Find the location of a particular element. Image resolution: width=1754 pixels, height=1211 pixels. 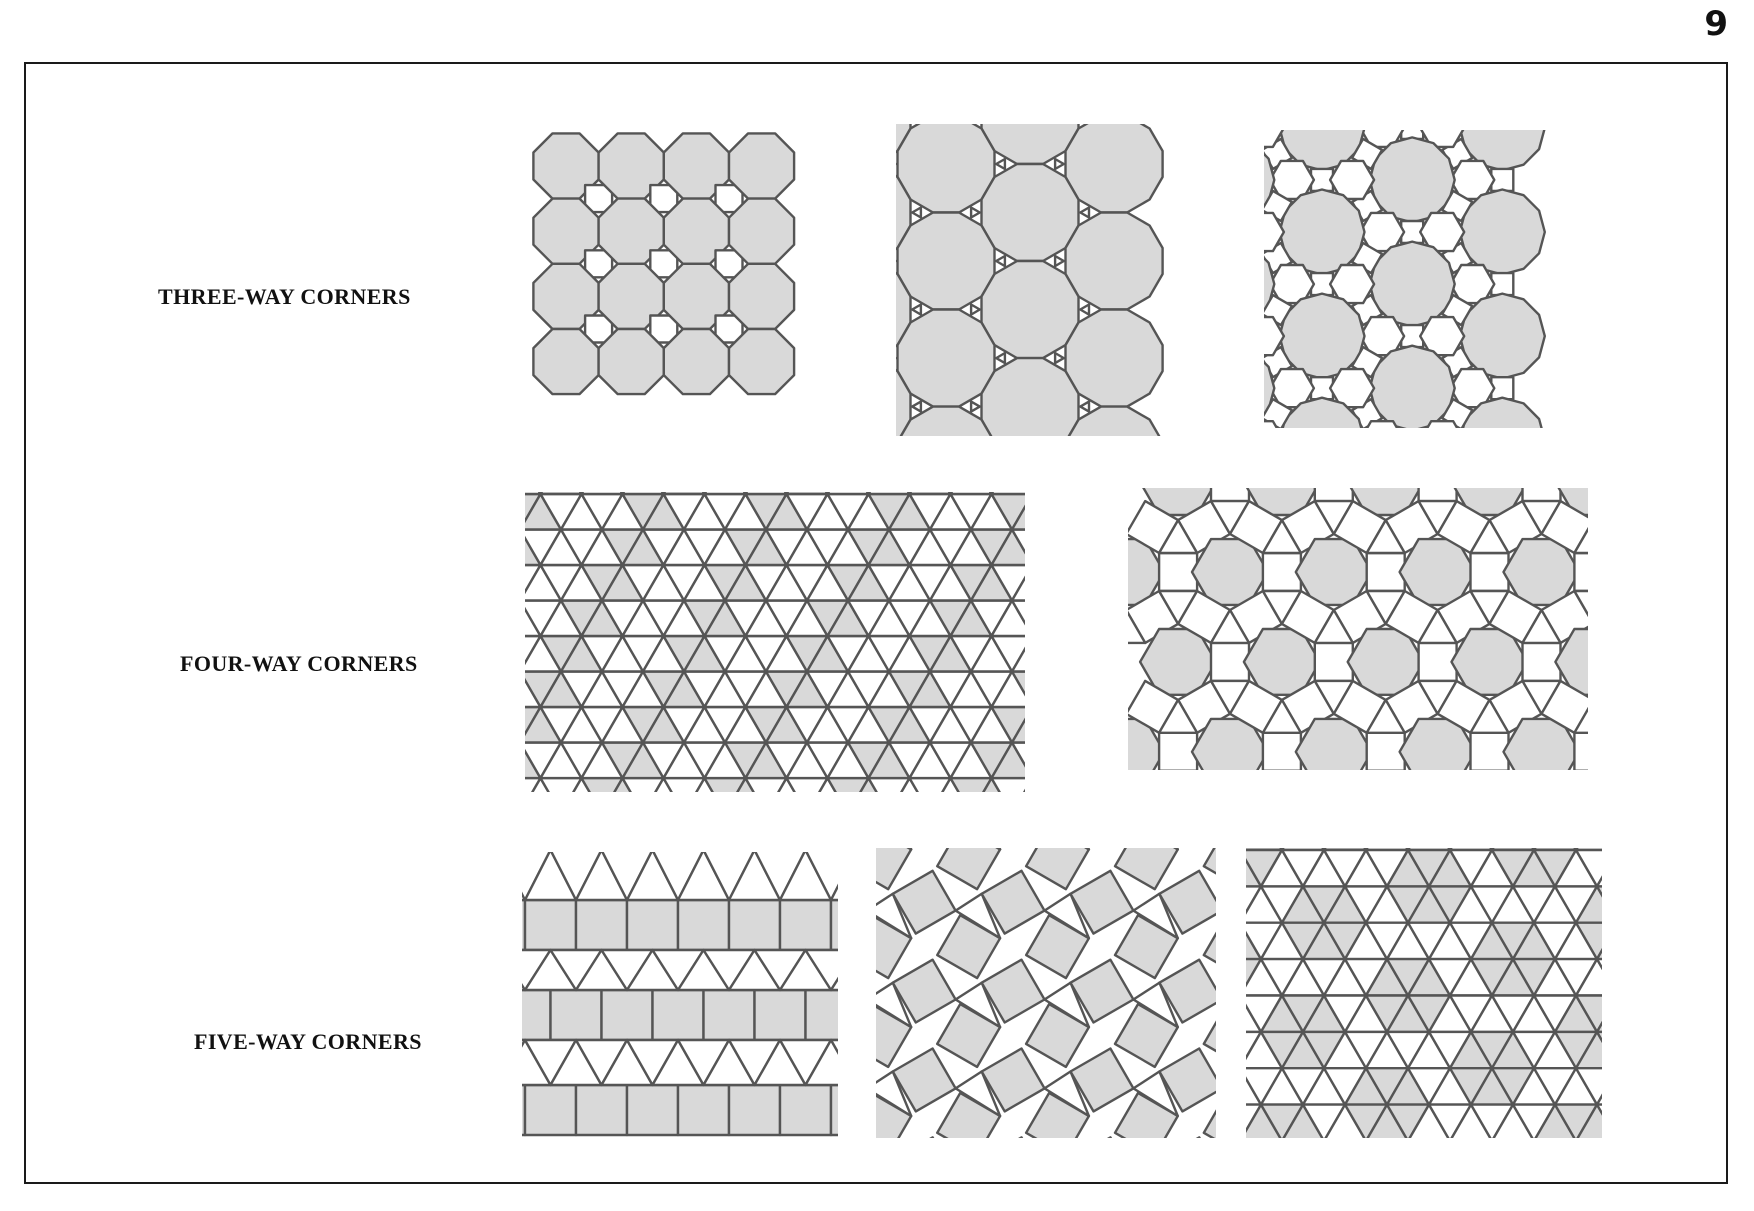

label-three-way-corners: THREE-WAY CORNERS is located at coordinates (284, 296).